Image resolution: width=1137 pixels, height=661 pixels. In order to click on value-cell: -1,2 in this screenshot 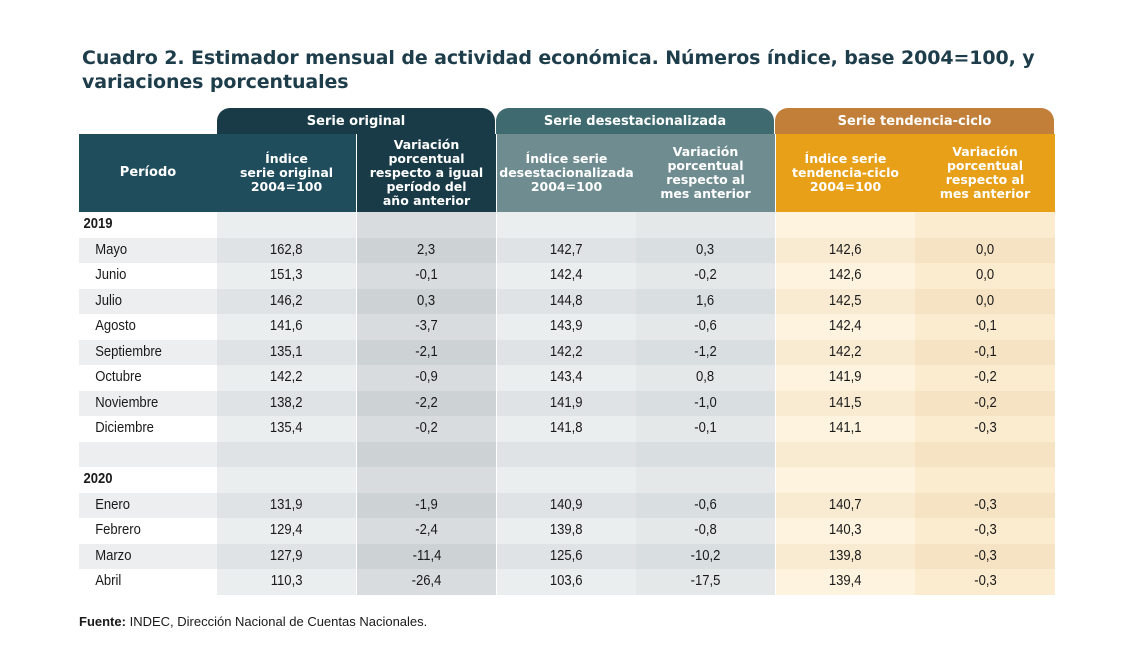, I will do `click(705, 352)`.